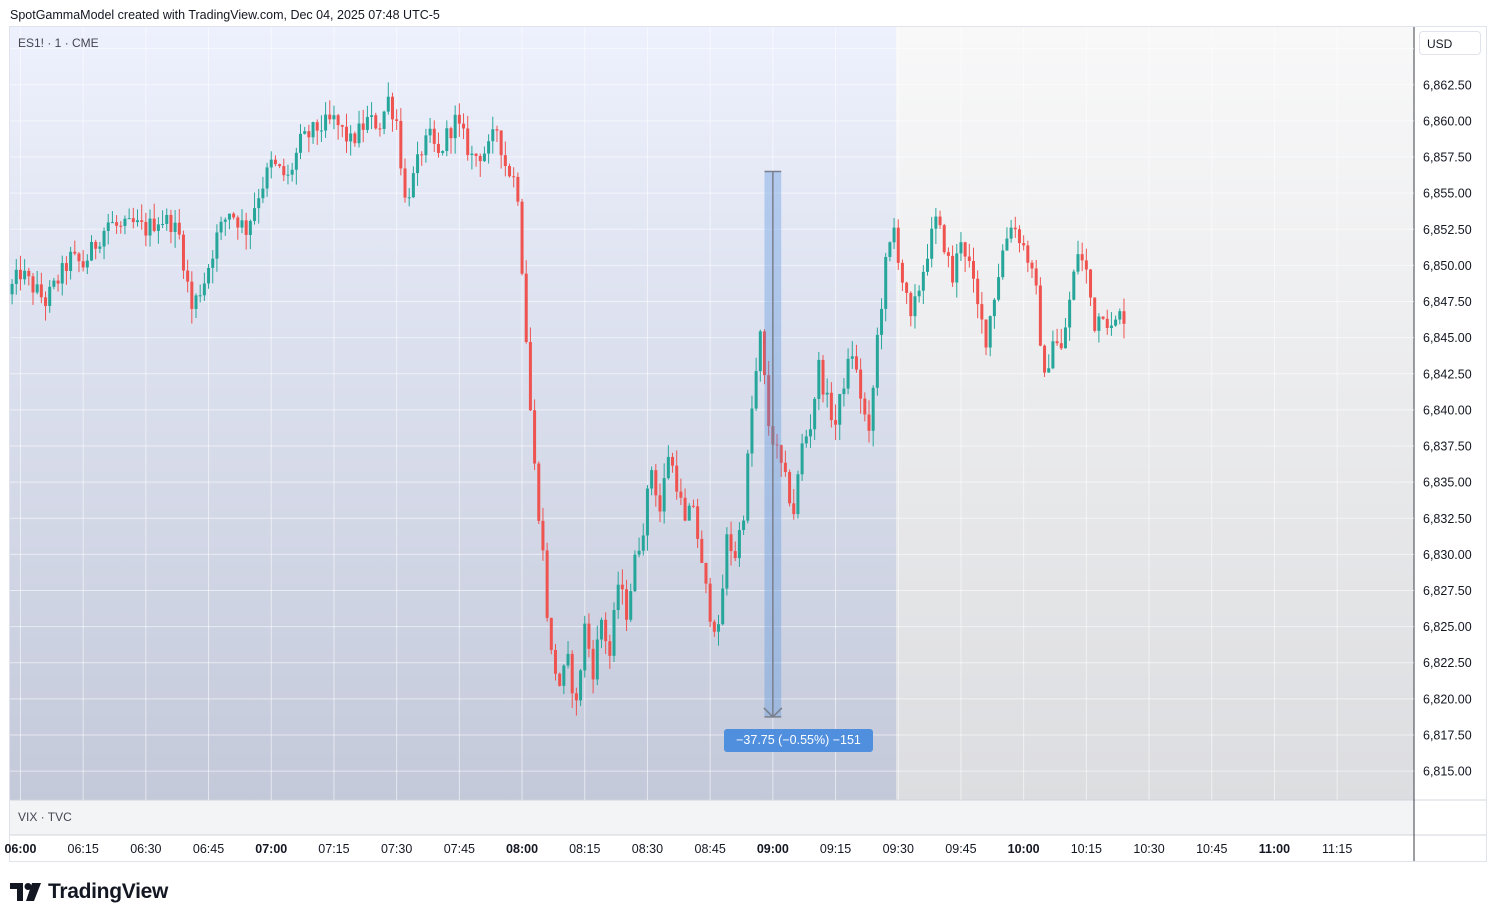 This screenshot has height=922, width=1496. What do you see at coordinates (271, 849) in the screenshot?
I see `x-tick-label: 07:00` at bounding box center [271, 849].